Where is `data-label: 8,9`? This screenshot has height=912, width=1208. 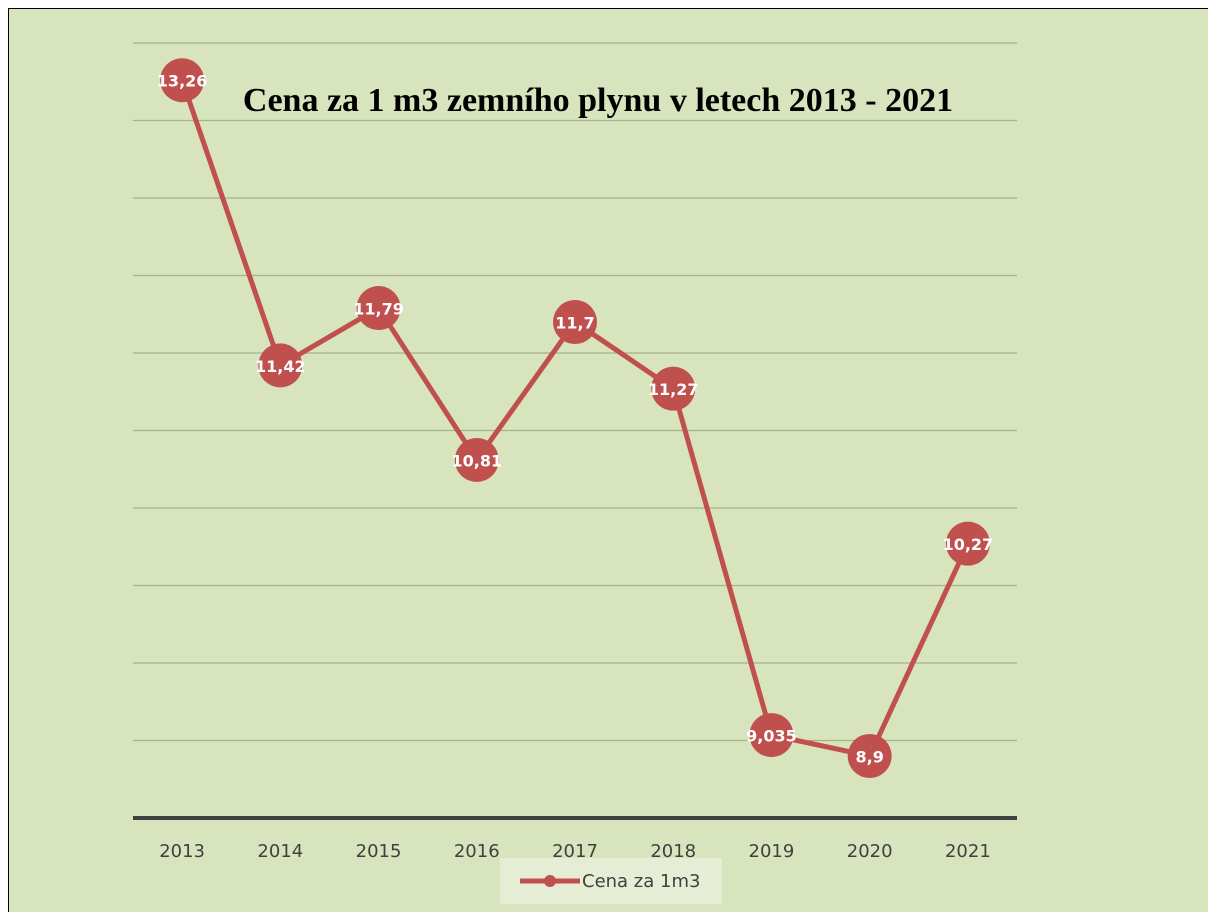 data-label: 8,9 is located at coordinates (869, 757).